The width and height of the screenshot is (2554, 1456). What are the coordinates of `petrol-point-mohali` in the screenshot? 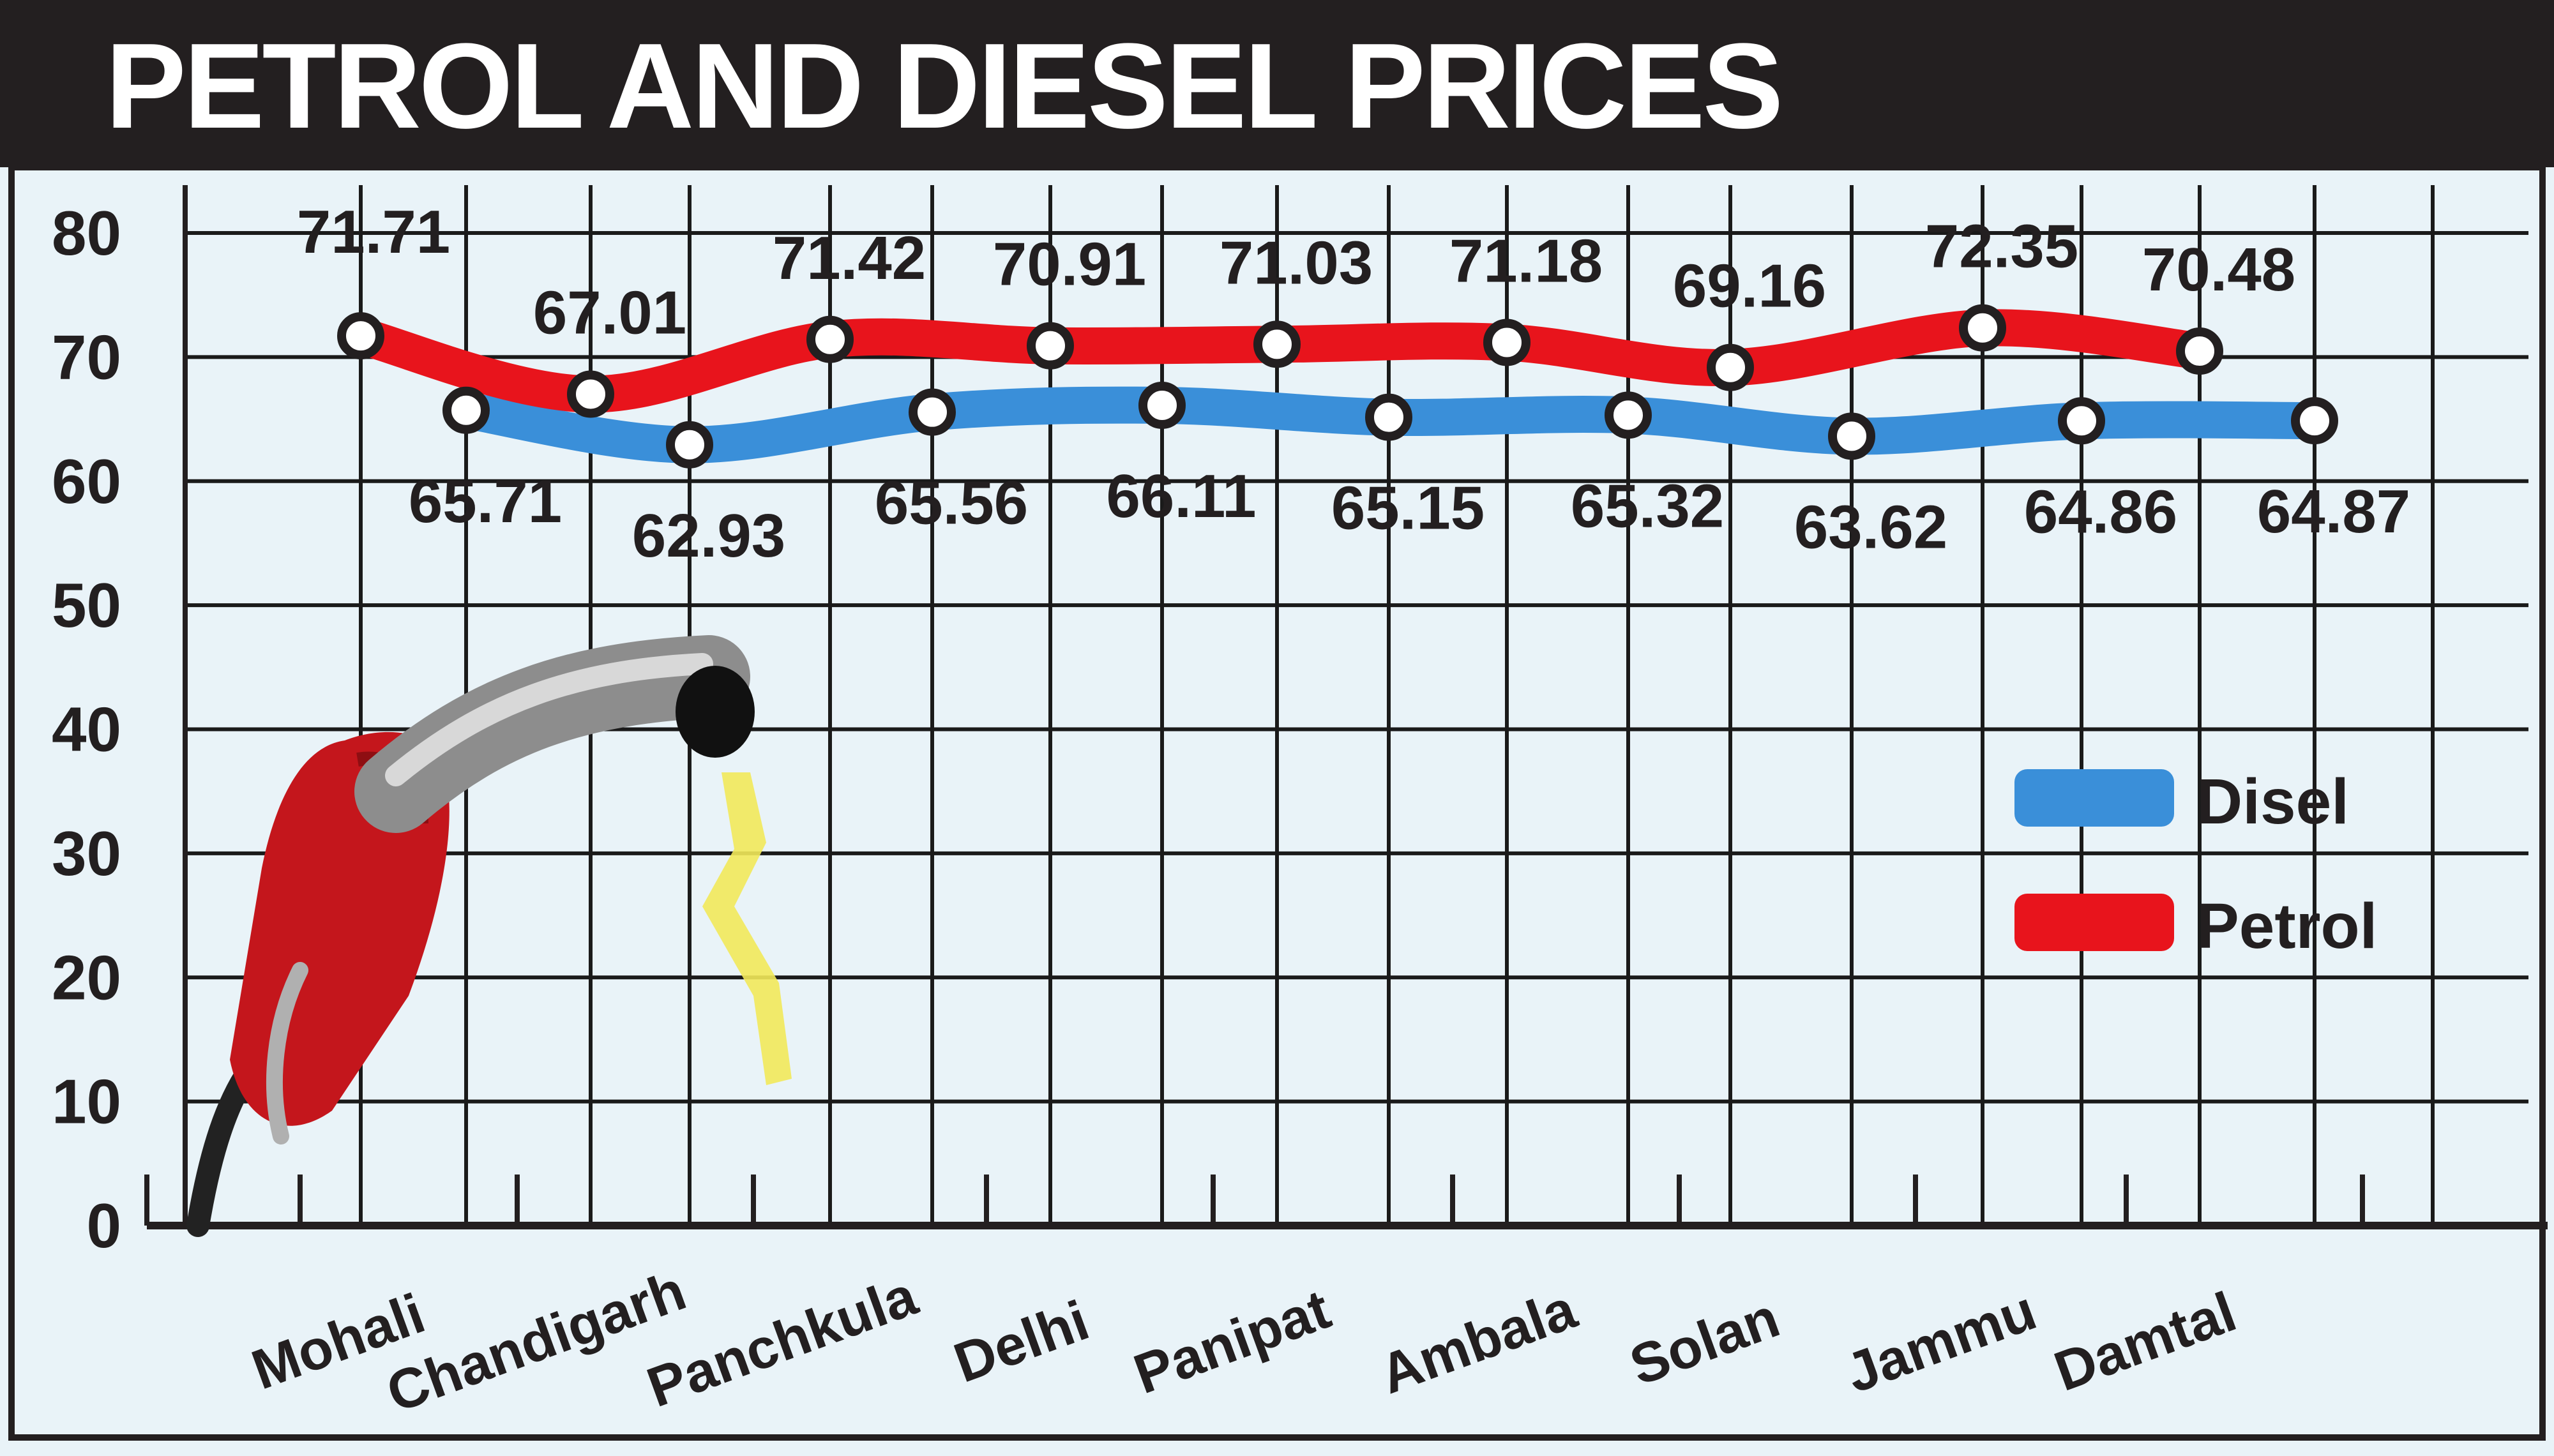 It's located at (360, 336).